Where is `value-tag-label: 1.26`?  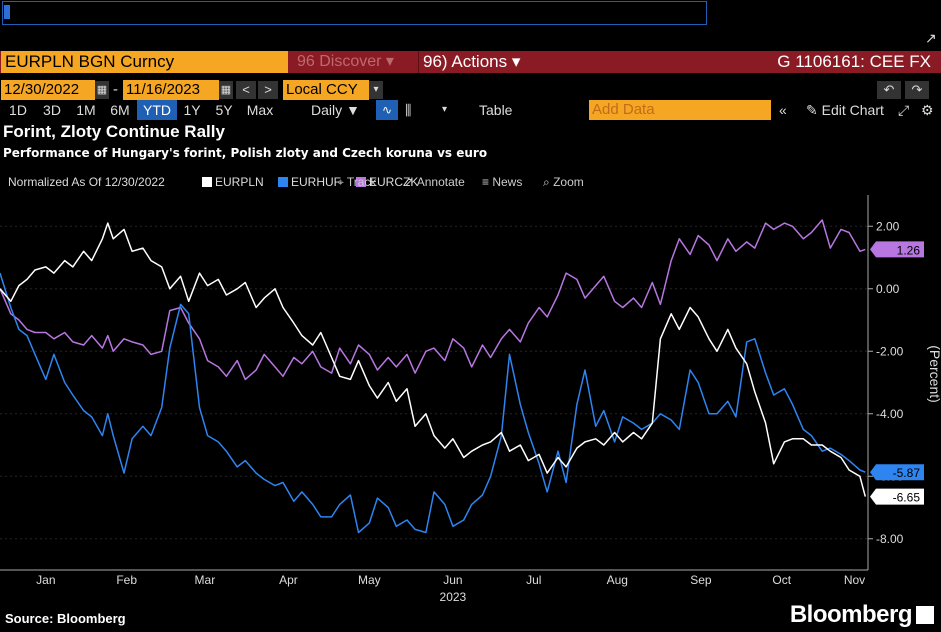
value-tag-label: 1.26 is located at coordinates (909, 250).